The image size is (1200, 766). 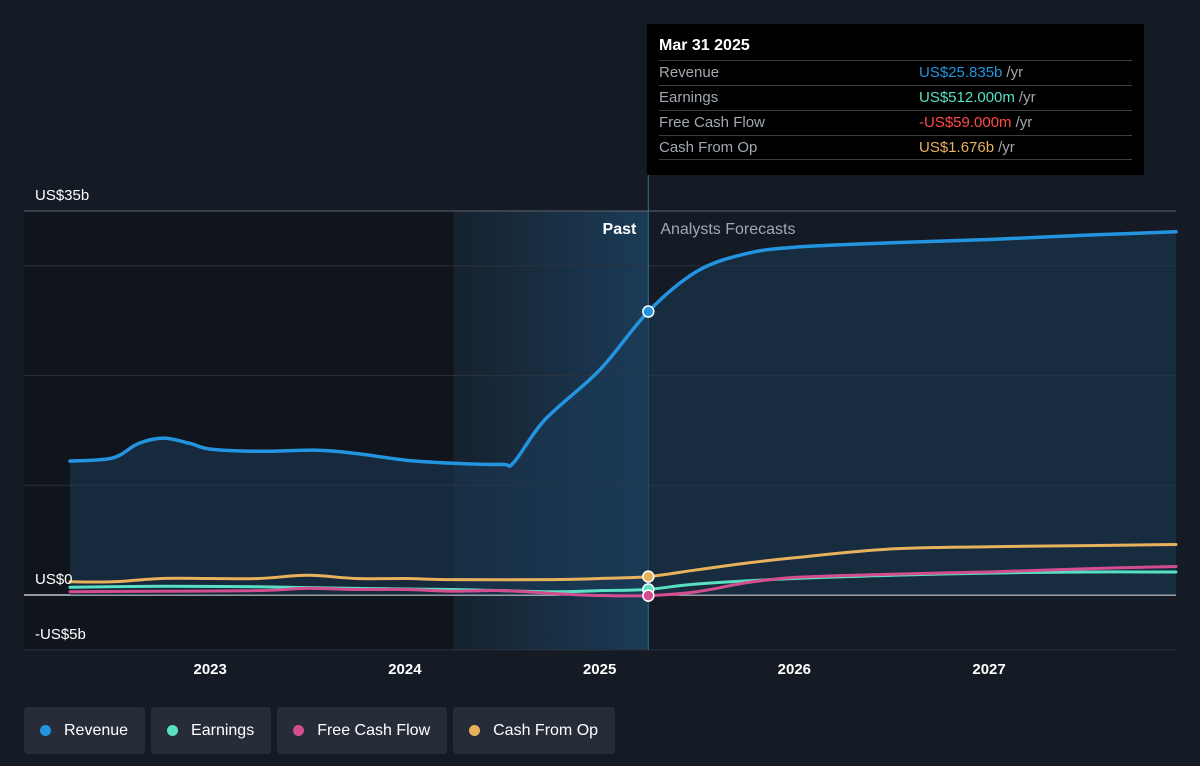 I want to click on legend-label: Cash From Op, so click(x=546, y=730).